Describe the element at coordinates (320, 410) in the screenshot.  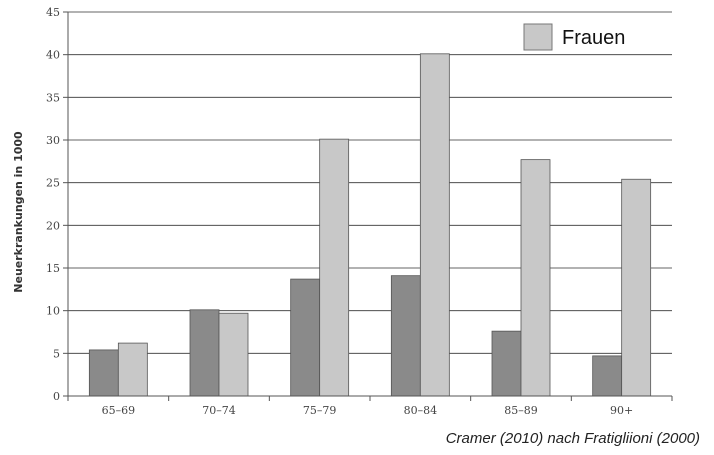
I see `x-tick-label: 75–79` at that location.